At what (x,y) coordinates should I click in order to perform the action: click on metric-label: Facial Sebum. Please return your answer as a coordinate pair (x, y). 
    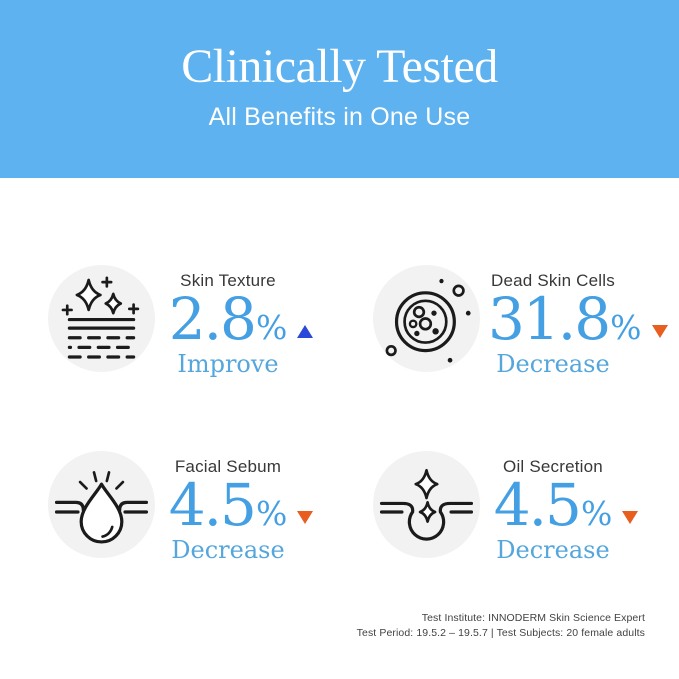
    Looking at the image, I should click on (228, 467).